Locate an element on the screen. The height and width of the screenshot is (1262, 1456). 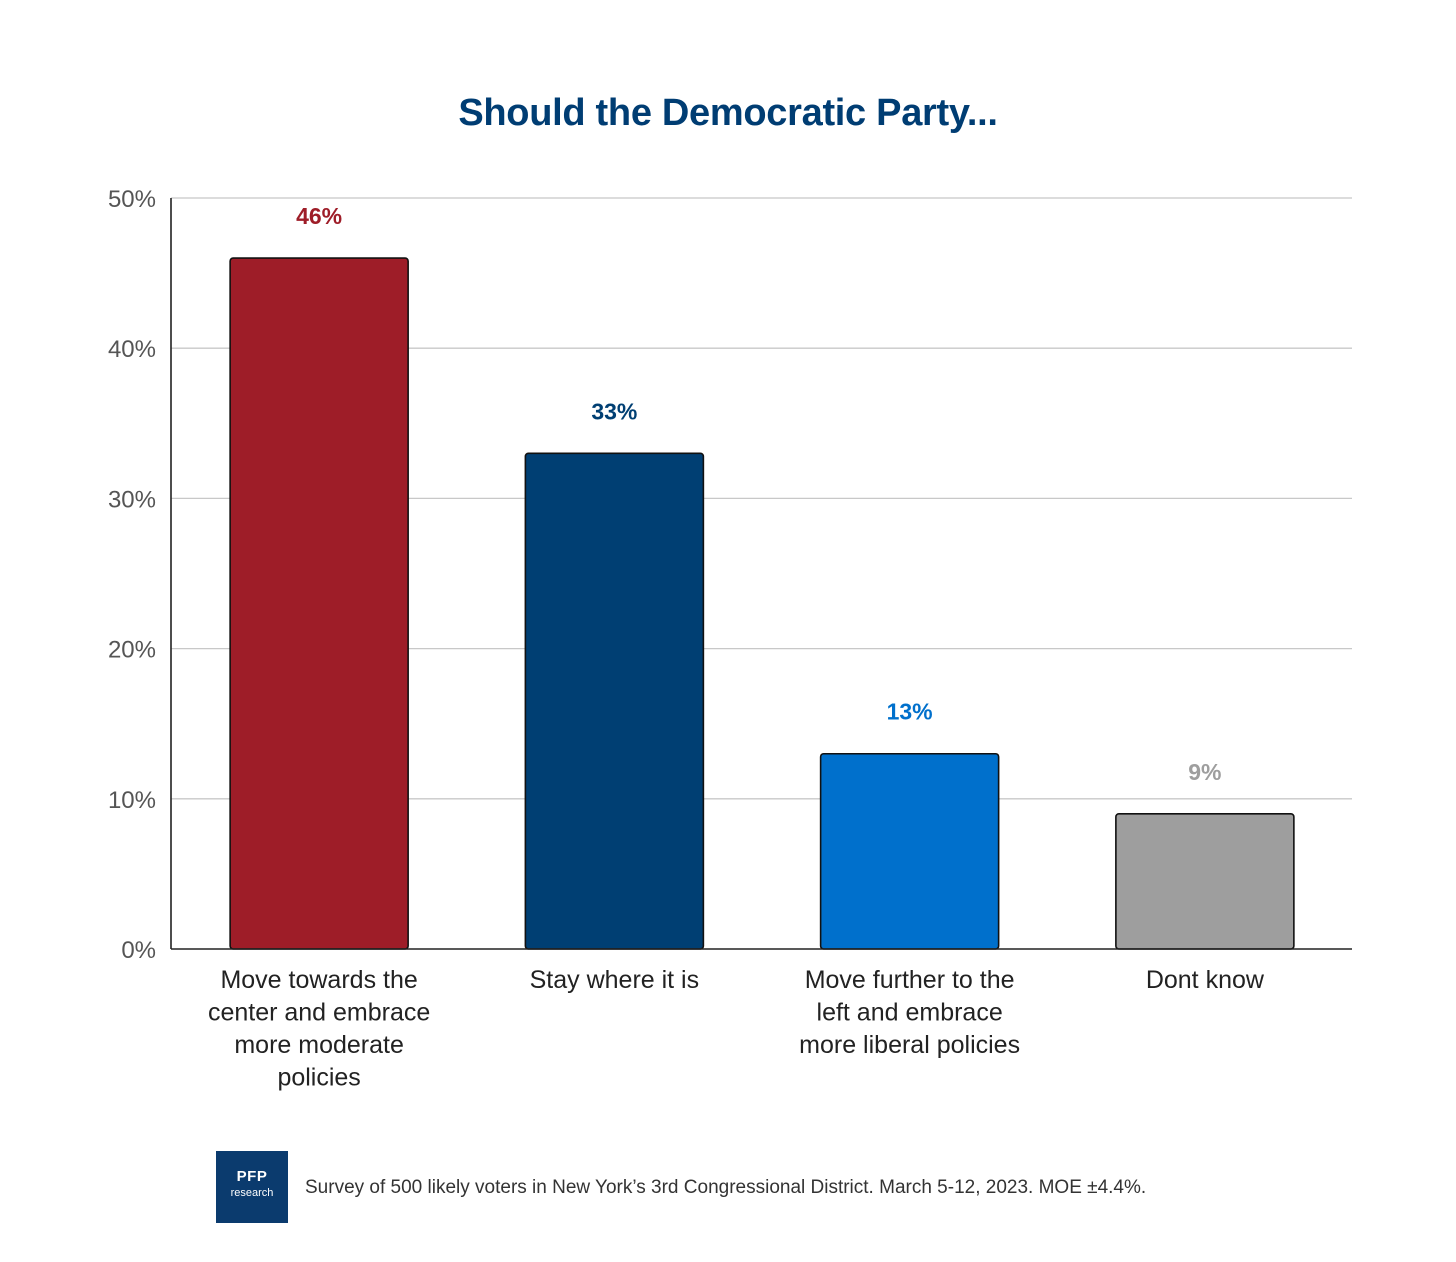
y-tick-label: 50% is located at coordinates (132, 199).